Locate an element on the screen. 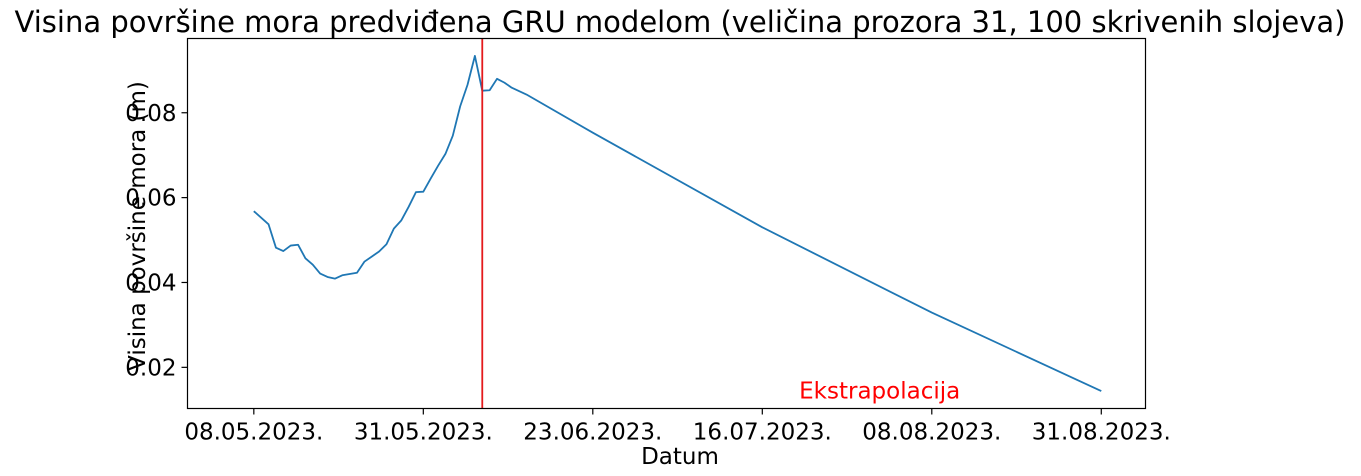 This screenshot has width=1361, height=476. x-tick-label: 08.05.2023. is located at coordinates (253, 433).